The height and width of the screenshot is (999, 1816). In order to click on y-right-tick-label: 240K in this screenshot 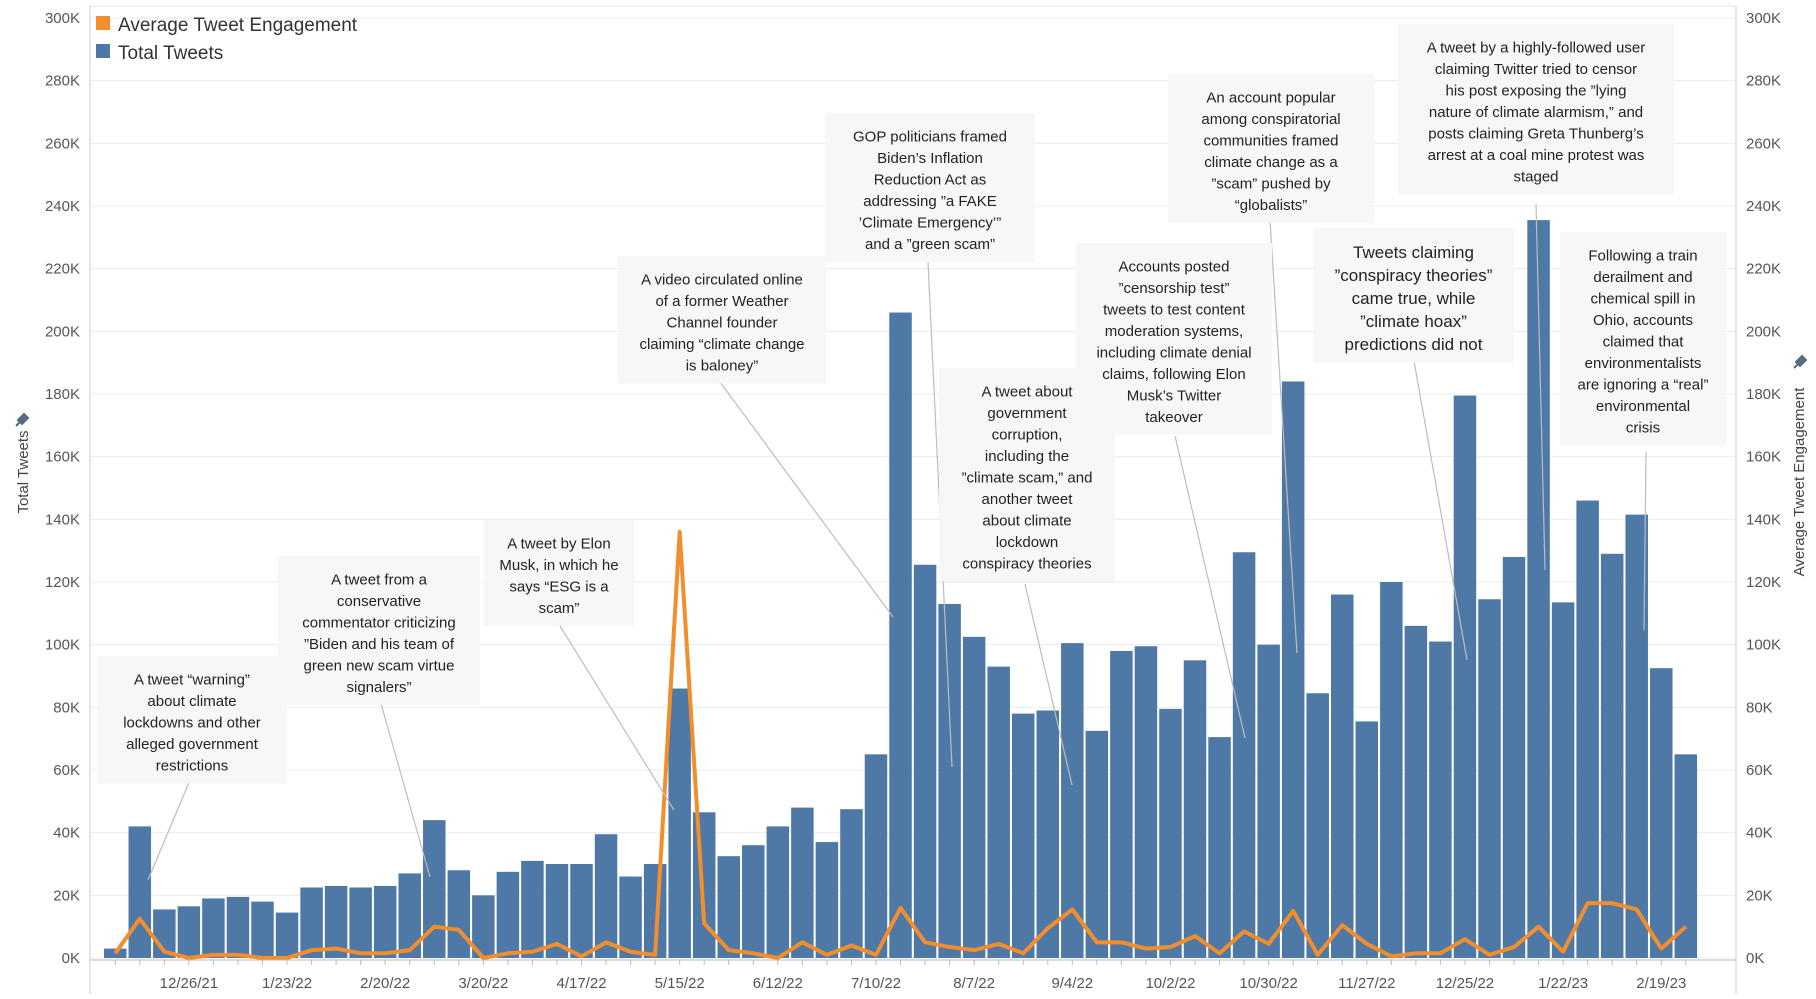, I will do `click(1763, 206)`.